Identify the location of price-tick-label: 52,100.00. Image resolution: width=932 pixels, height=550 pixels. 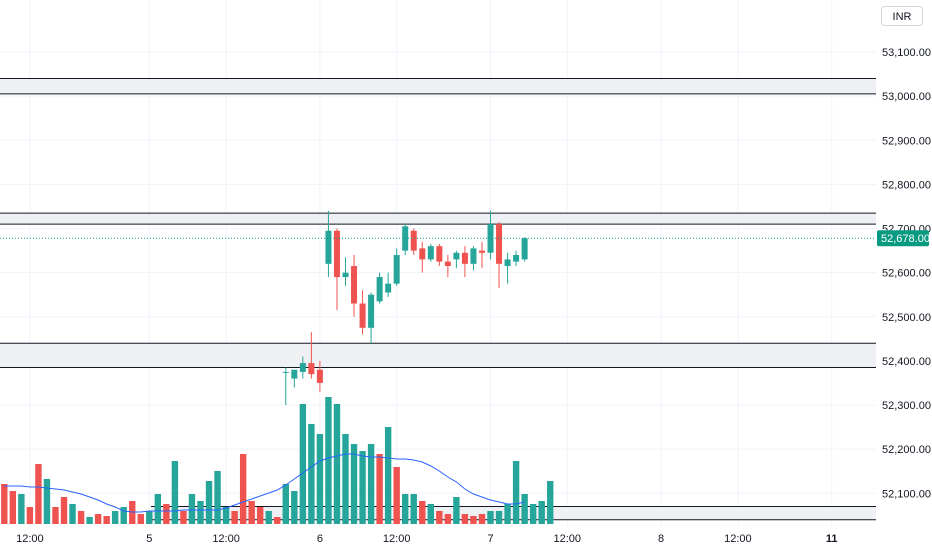
(906, 494).